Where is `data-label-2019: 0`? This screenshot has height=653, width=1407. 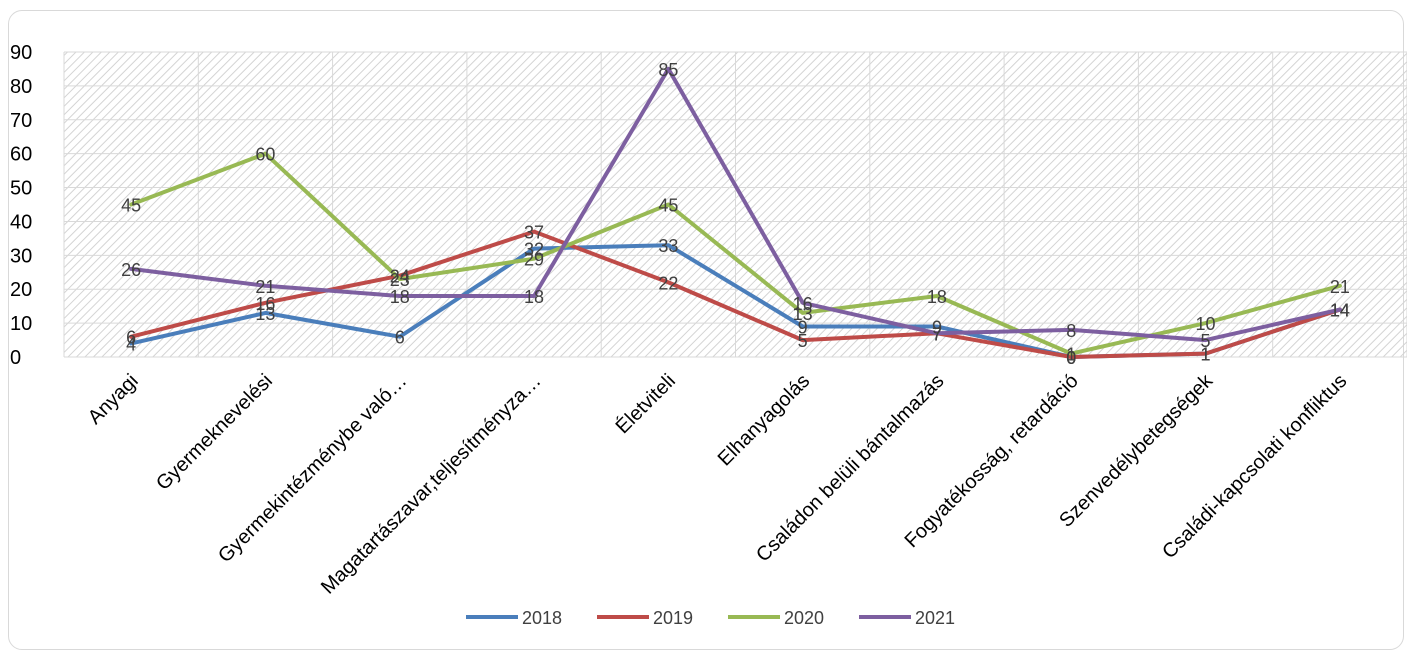 data-label-2019: 0 is located at coordinates (1071, 358).